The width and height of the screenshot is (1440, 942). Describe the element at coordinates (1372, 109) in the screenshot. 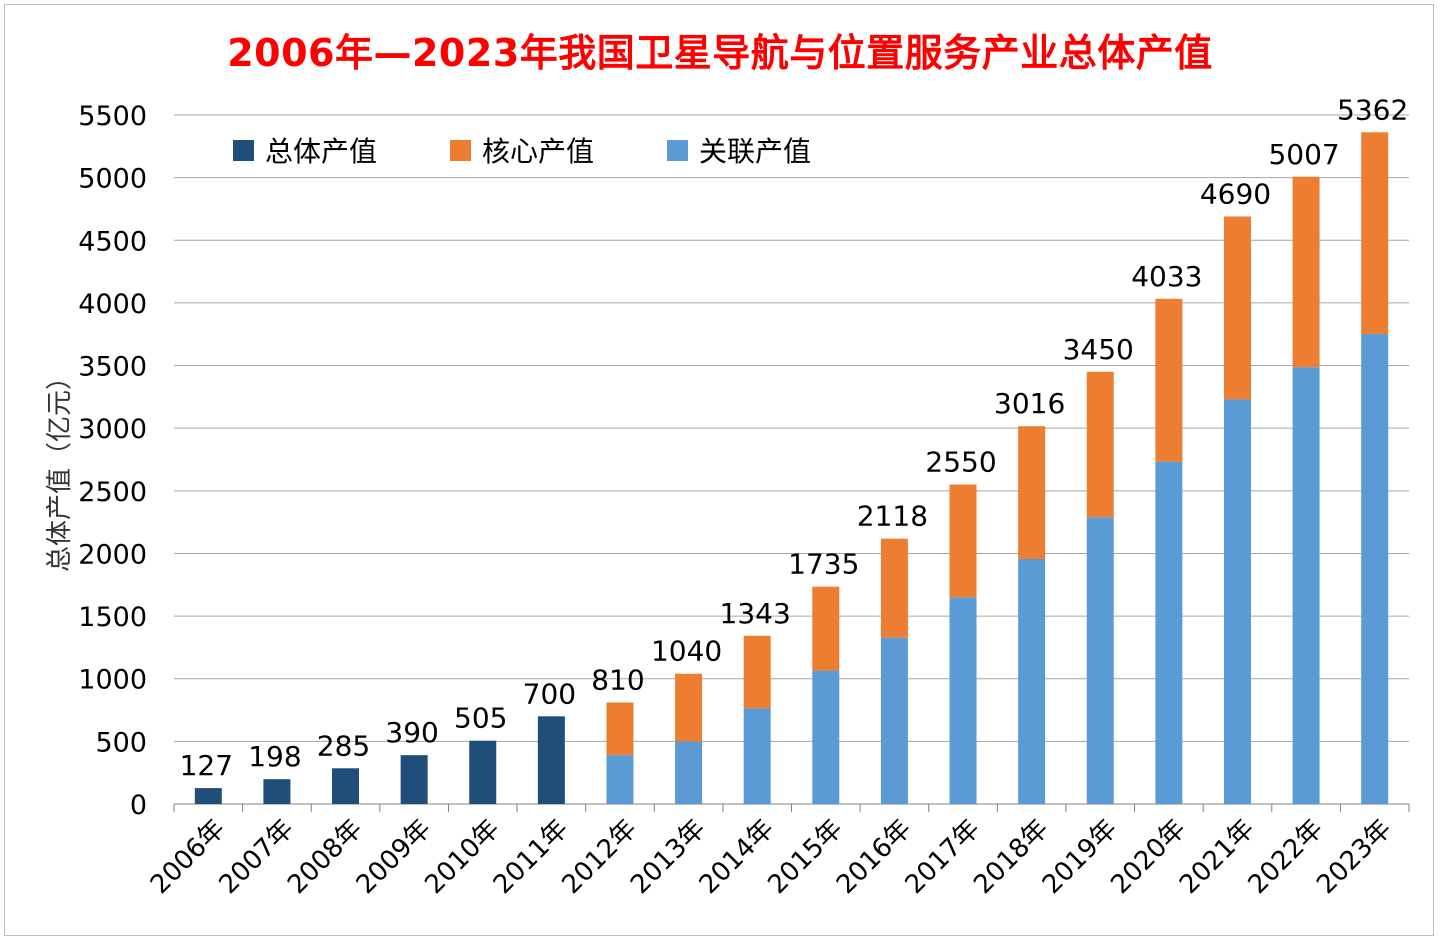

I see `data-label: 5362` at that location.